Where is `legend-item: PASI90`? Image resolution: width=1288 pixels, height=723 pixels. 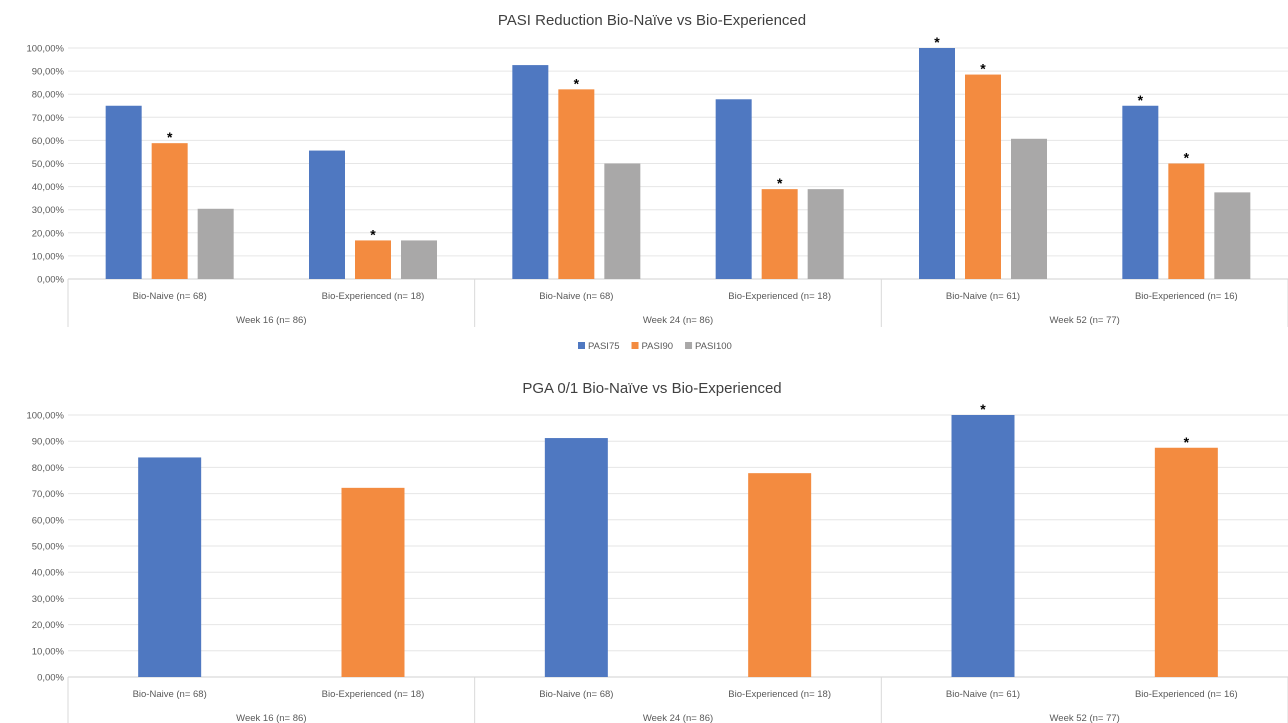 legend-item: PASI90 is located at coordinates (652, 346).